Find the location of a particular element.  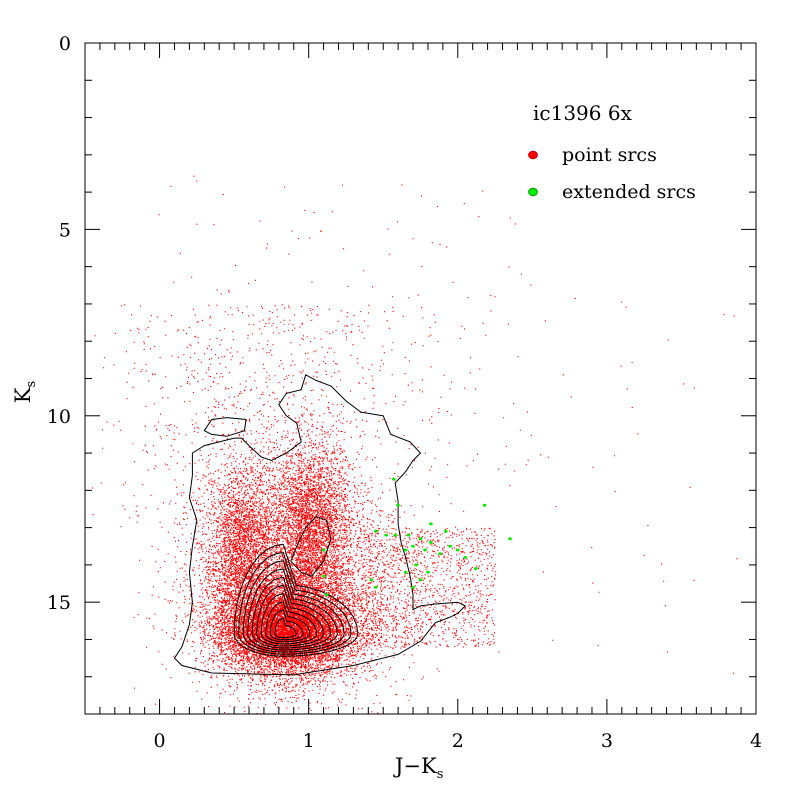

y-axis-title: Ks is located at coordinates (25, 392).